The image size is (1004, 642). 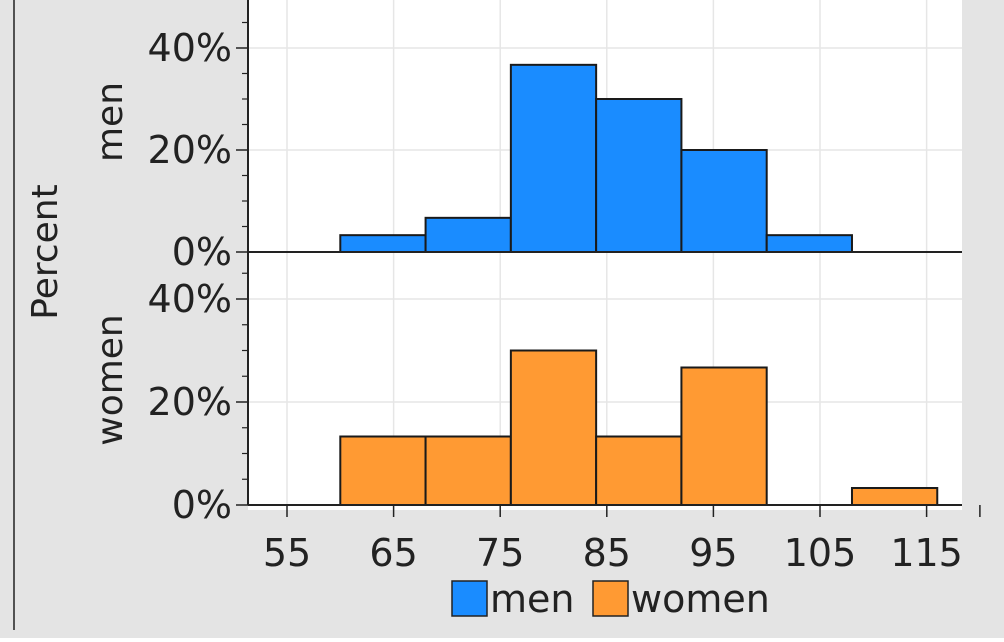 I want to click on legend-label-women: women, so click(x=700, y=599).